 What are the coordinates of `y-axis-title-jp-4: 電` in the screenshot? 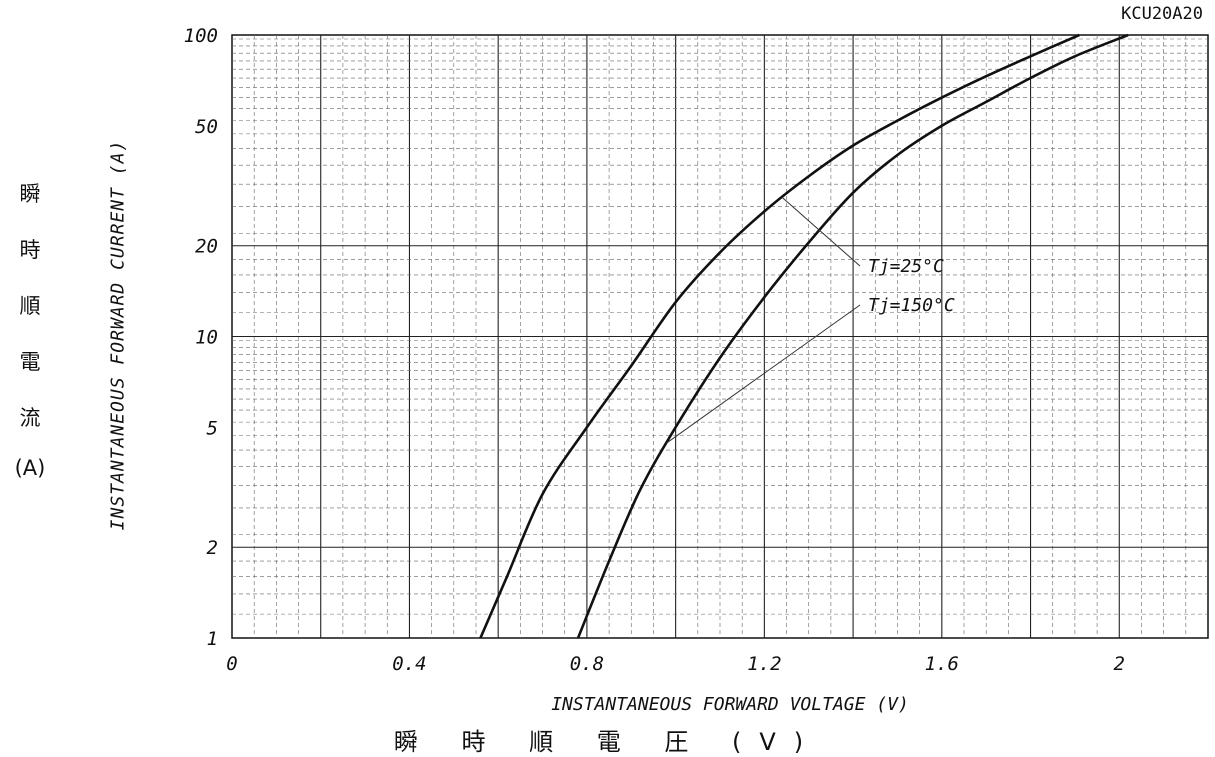 It's located at (30, 362).